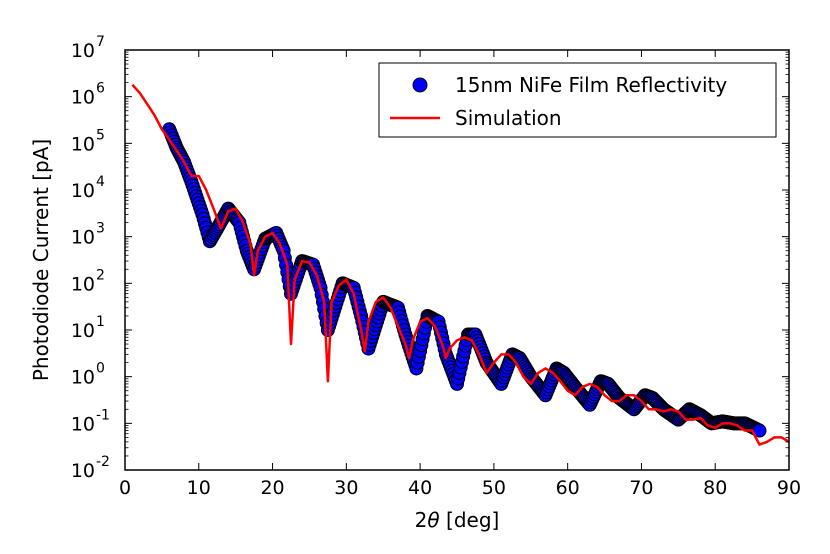  Describe the element at coordinates (100, 89) in the screenshot. I see `y-tick-exponent: 6` at that location.